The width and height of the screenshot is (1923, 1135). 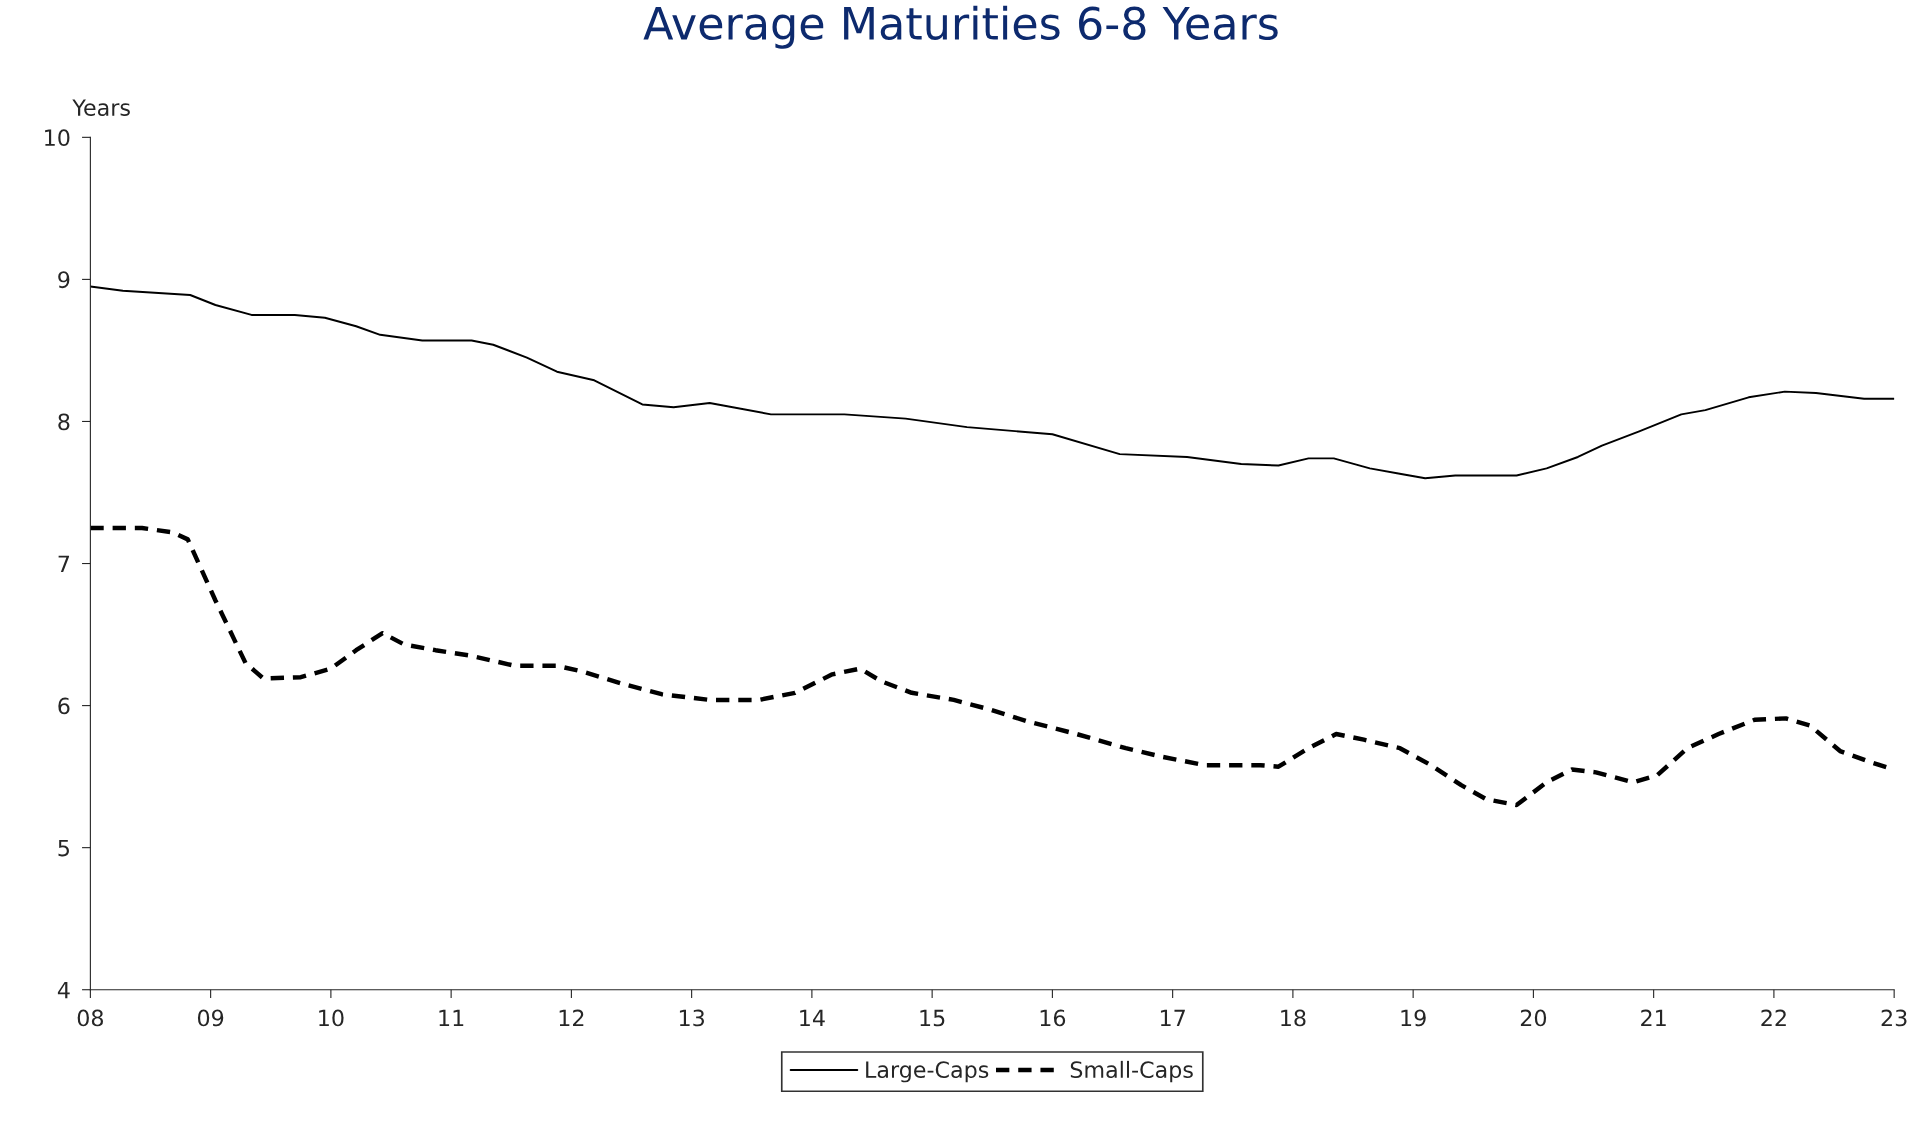 What do you see at coordinates (210, 1018) in the screenshot?
I see `x-tick-label: 09` at bounding box center [210, 1018].